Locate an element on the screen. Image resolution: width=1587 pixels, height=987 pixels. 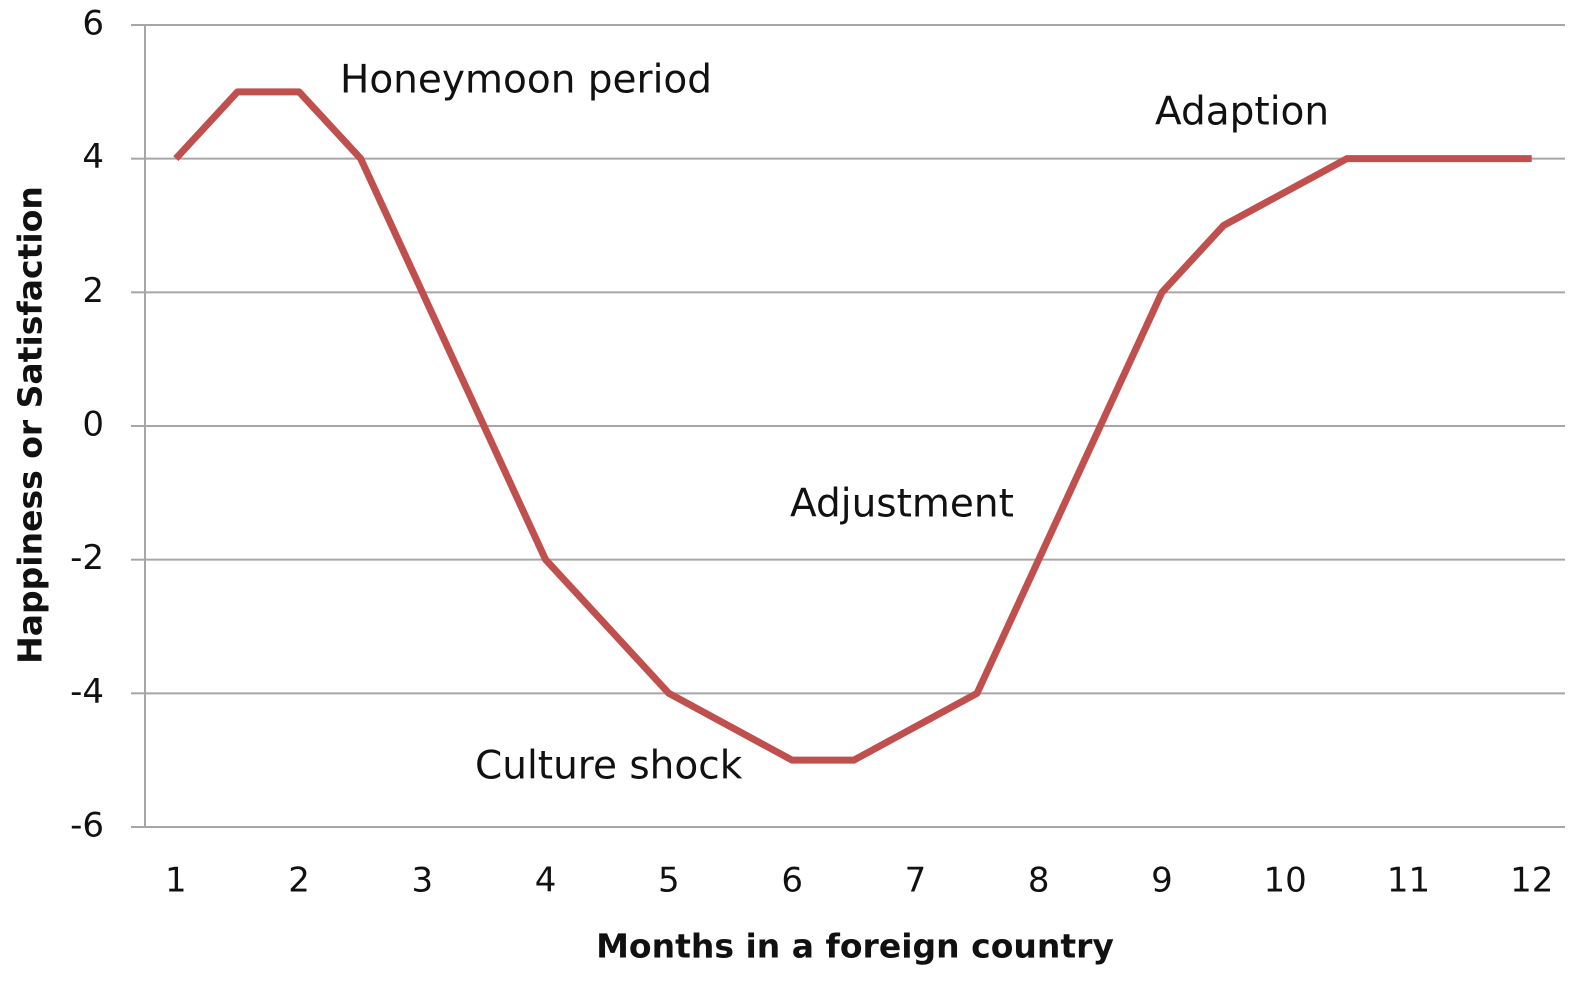
x-tick-label: 11 is located at coordinates (1408, 881).